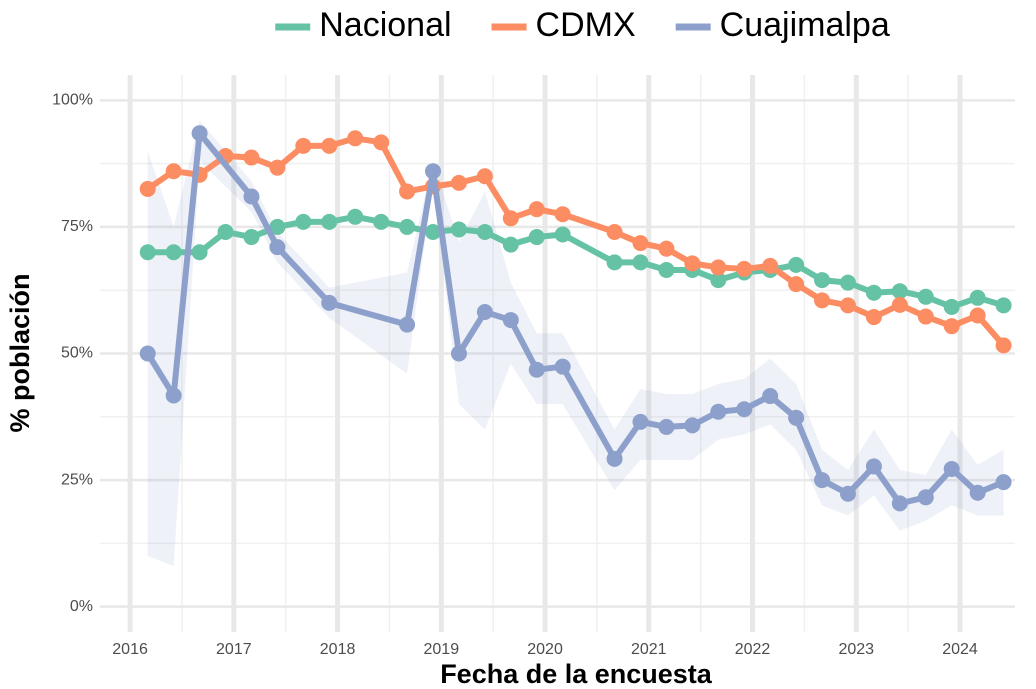  I want to click on x-tick-label: 2018, so click(338, 649).